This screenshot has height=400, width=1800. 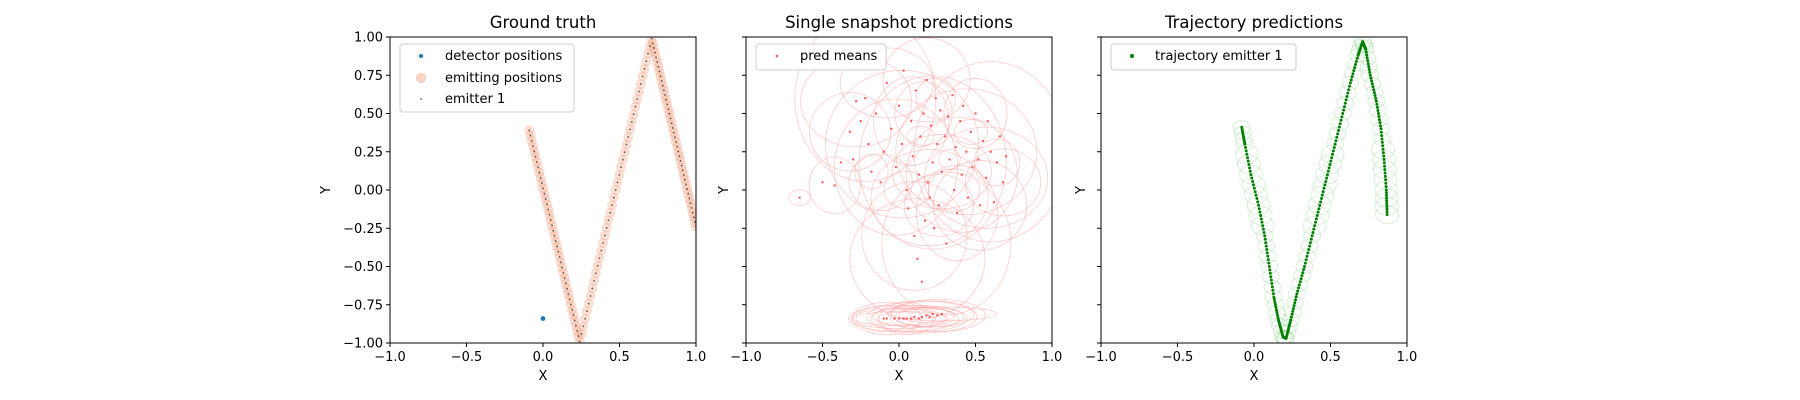 I want to click on y-tick-label: −0.50, so click(x=363, y=267).